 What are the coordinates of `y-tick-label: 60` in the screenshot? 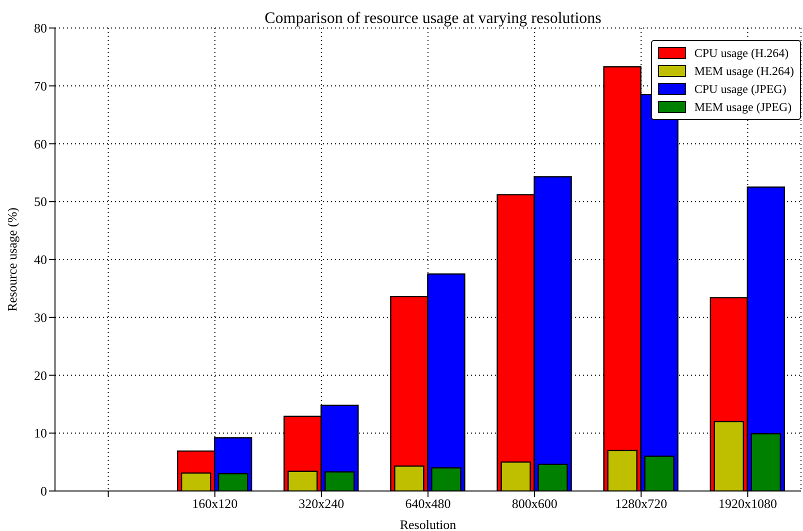 It's located at (40, 144).